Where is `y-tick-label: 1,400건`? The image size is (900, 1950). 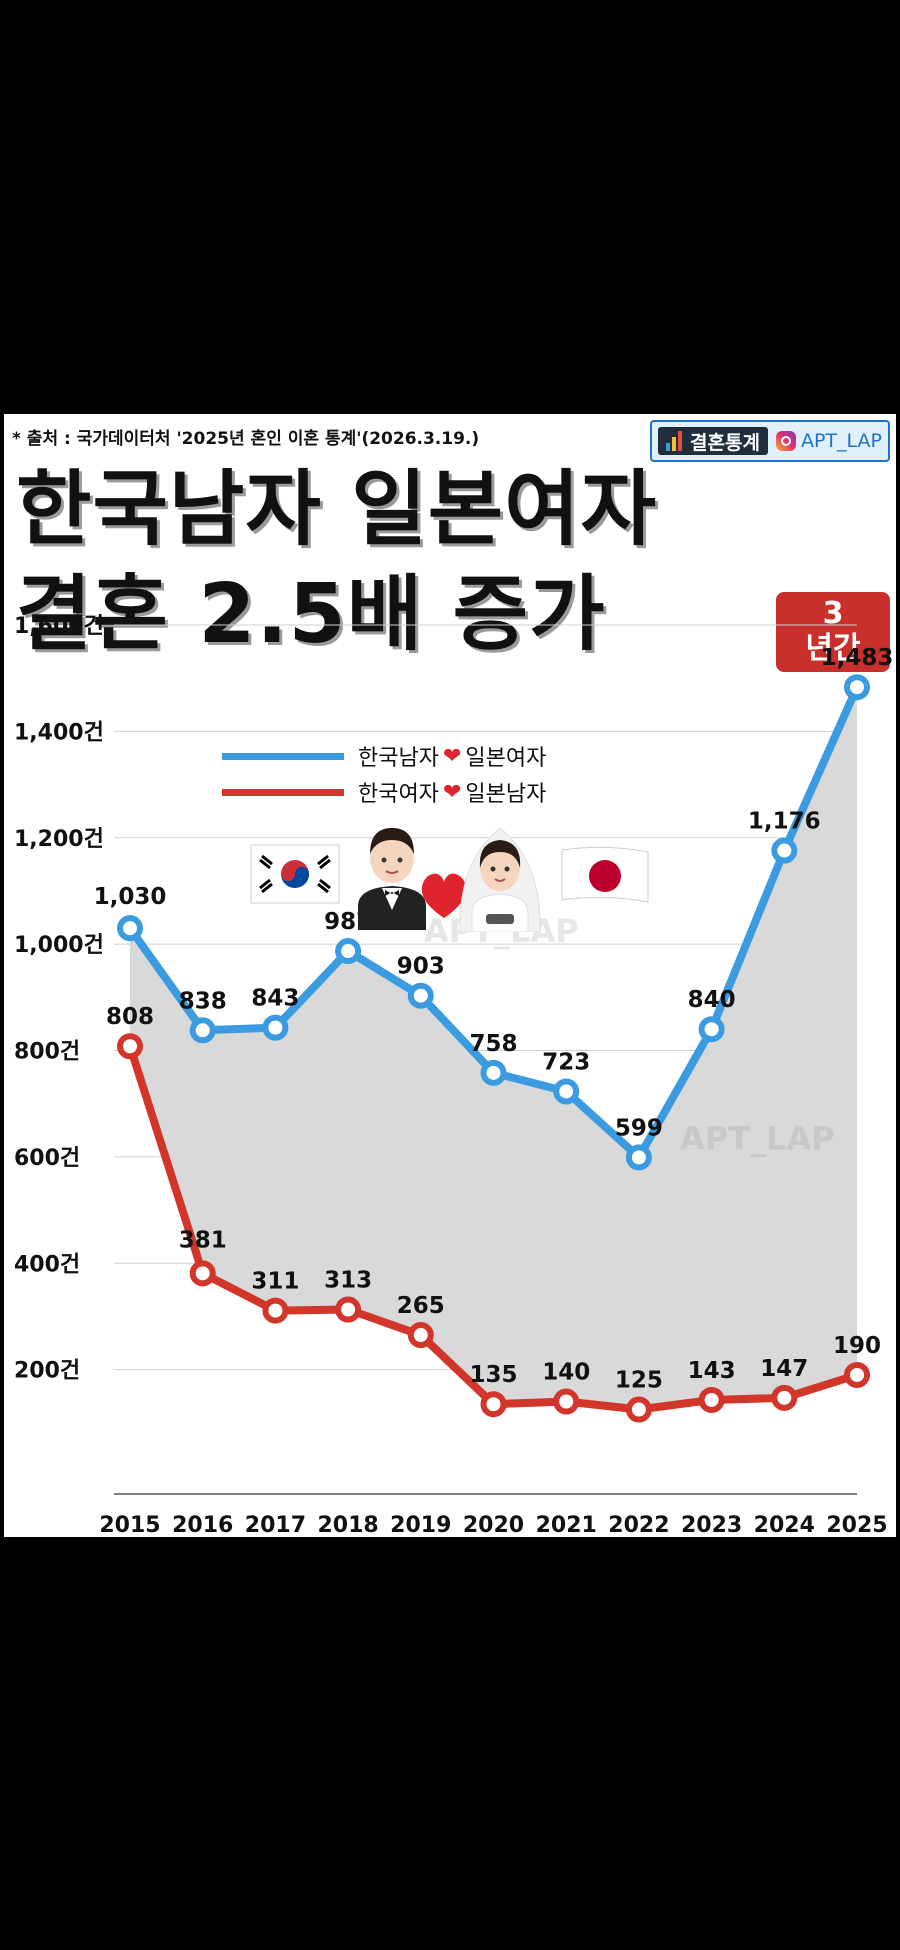
y-tick-label: 1,400건 is located at coordinates (59, 732).